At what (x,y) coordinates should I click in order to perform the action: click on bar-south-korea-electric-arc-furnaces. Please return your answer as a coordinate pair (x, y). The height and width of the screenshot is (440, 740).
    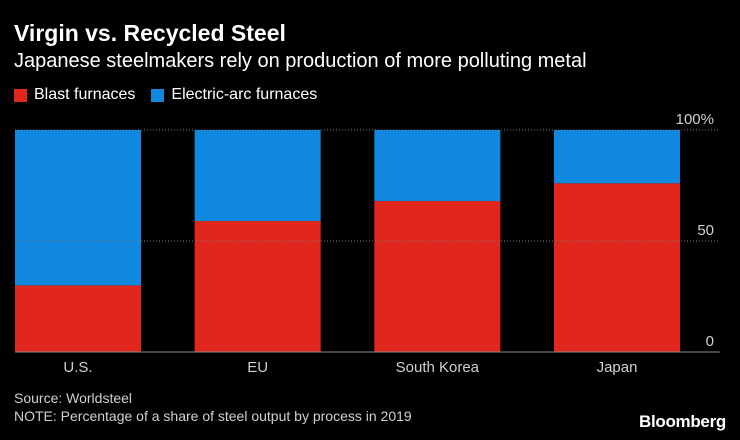
    Looking at the image, I should click on (437, 166).